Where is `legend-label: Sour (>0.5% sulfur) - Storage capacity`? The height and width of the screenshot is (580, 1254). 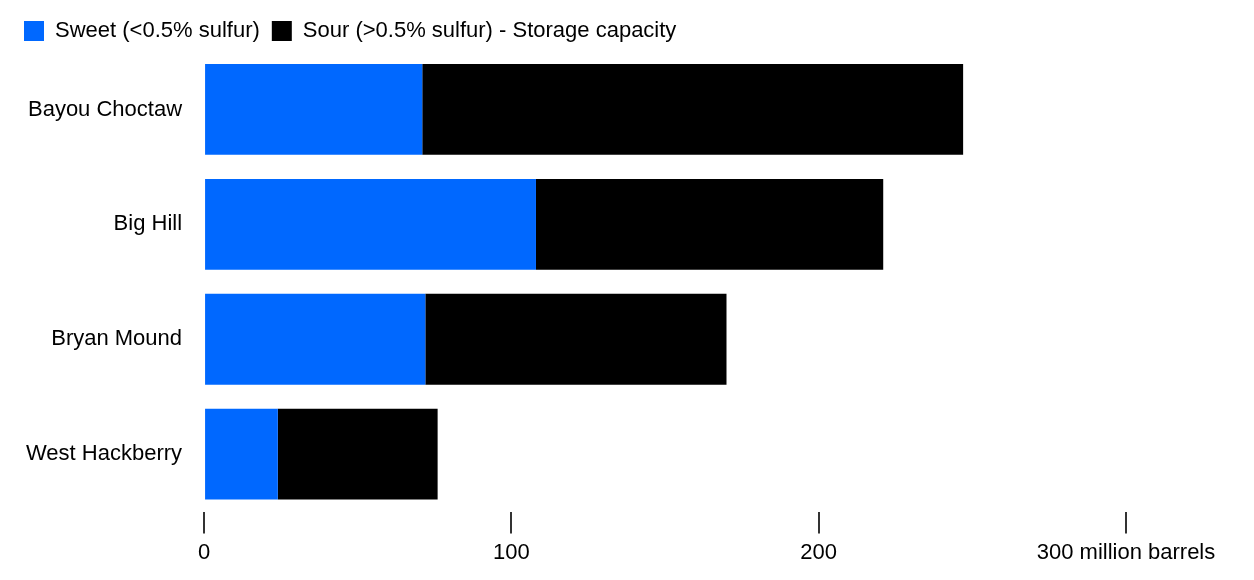 legend-label: Sour (>0.5% sulfur) - Storage capacity is located at coordinates (489, 30).